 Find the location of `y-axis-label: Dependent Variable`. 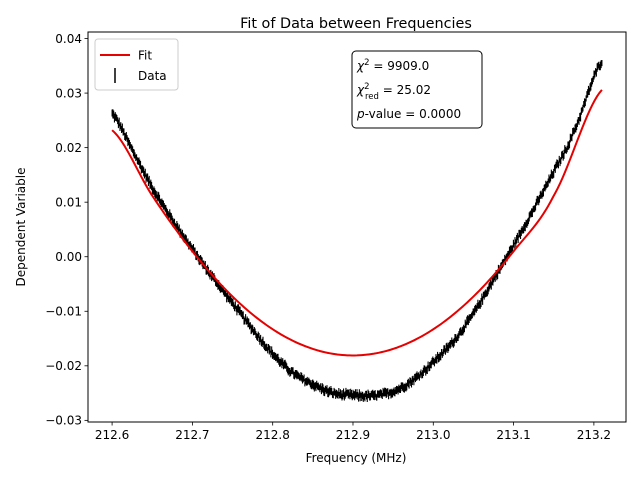

y-axis-label: Dependent Variable is located at coordinates (21, 227).